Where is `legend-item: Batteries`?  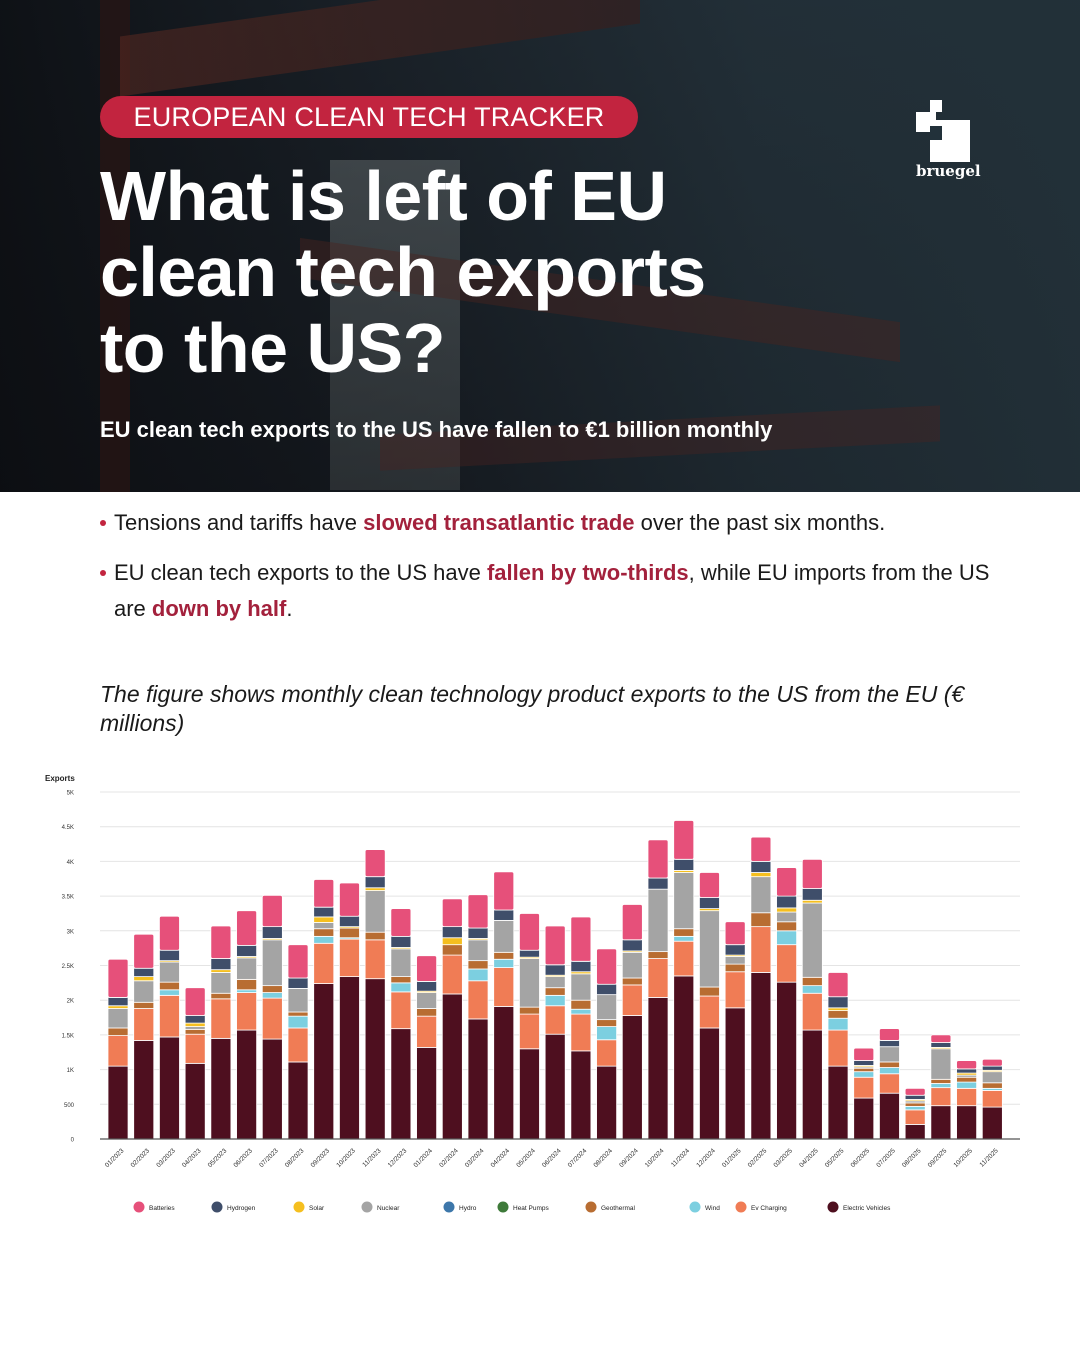
legend-item: Batteries is located at coordinates (154, 1207).